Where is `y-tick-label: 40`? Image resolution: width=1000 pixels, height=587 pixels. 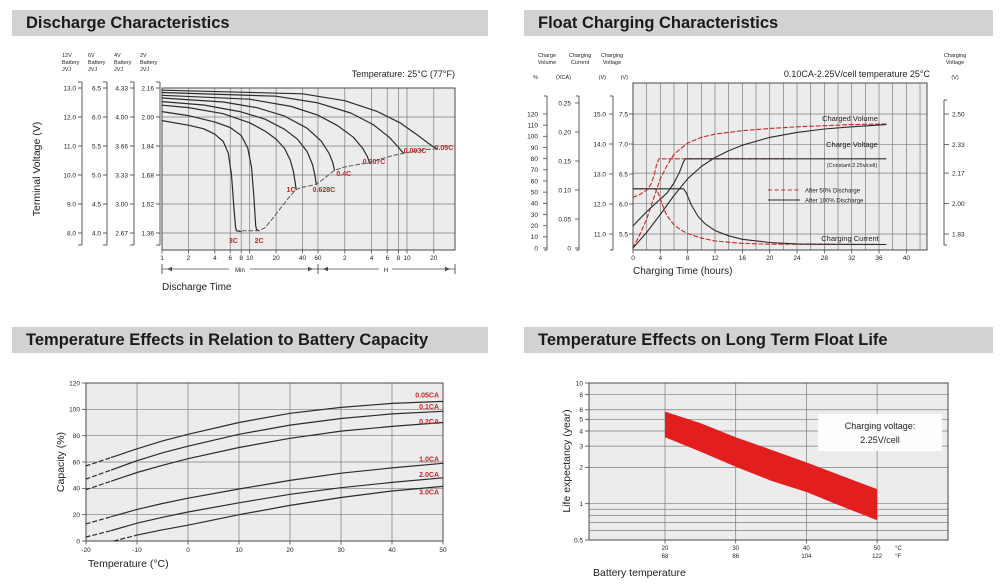 y-tick-label: 40 is located at coordinates (77, 489).